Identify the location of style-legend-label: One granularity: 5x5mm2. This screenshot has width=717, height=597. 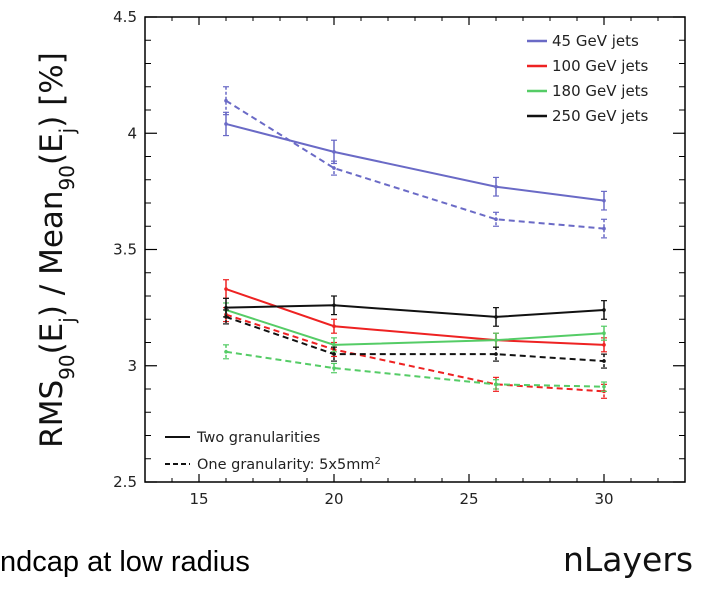
(289, 465).